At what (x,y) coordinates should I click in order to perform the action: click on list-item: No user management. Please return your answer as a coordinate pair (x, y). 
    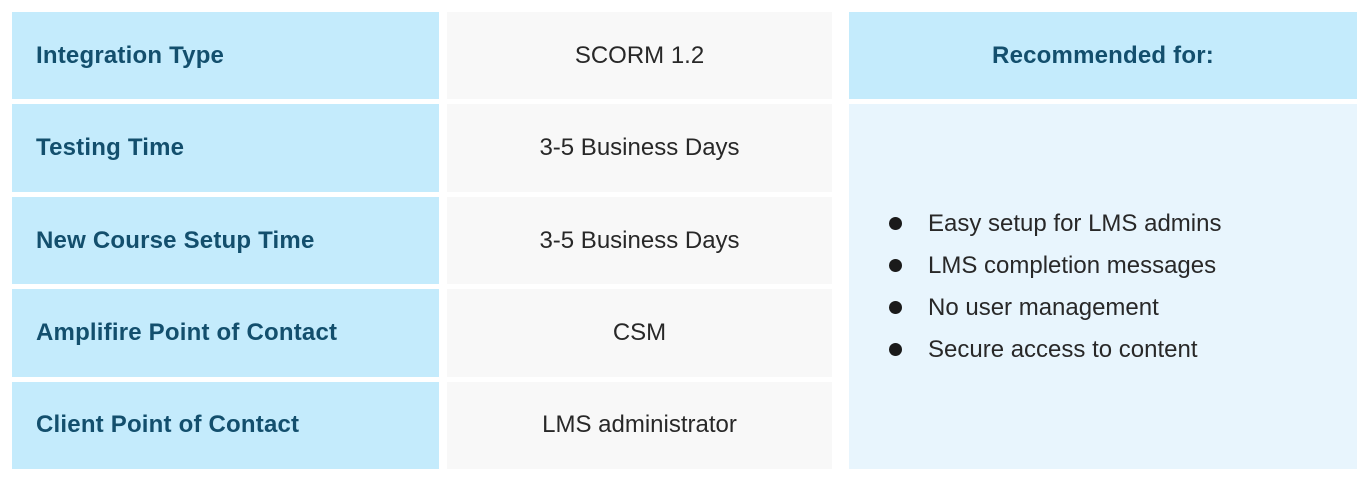
    Looking at the image, I should click on (1055, 308).